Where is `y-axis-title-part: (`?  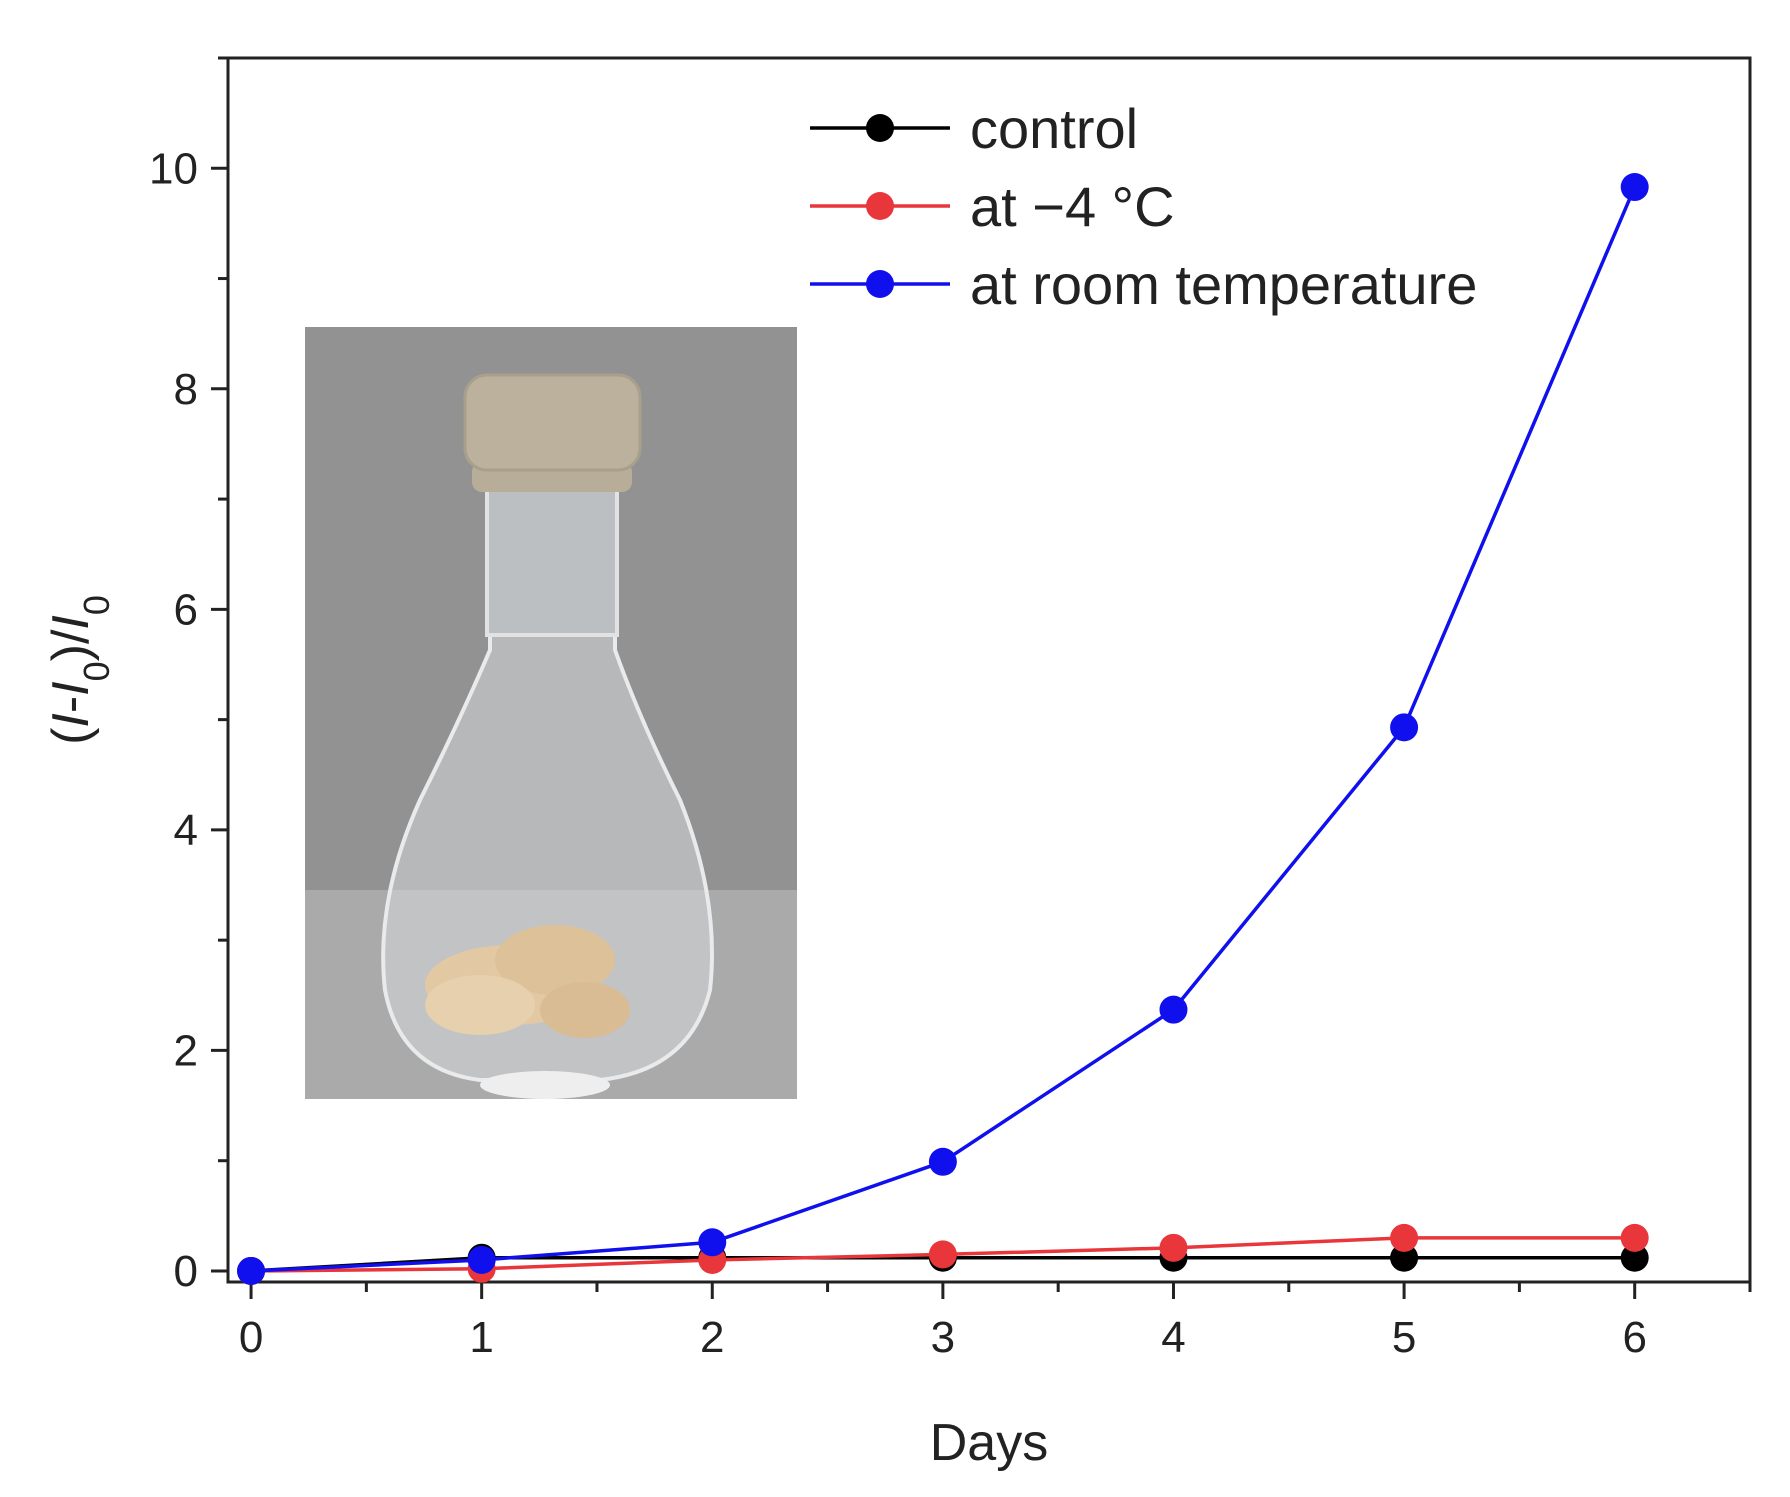
y-axis-title-part: ( is located at coordinates (71, 736).